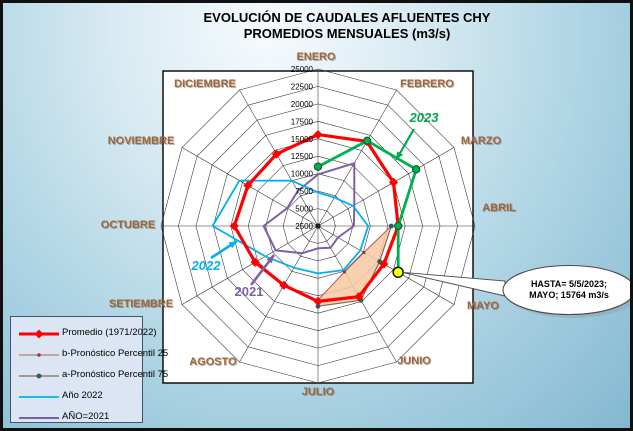 Image resolution: width=633 pixels, height=431 pixels. Describe the element at coordinates (115, 353) in the screenshot. I see `legend-label: b-Pronóstico Percentil 25` at that location.